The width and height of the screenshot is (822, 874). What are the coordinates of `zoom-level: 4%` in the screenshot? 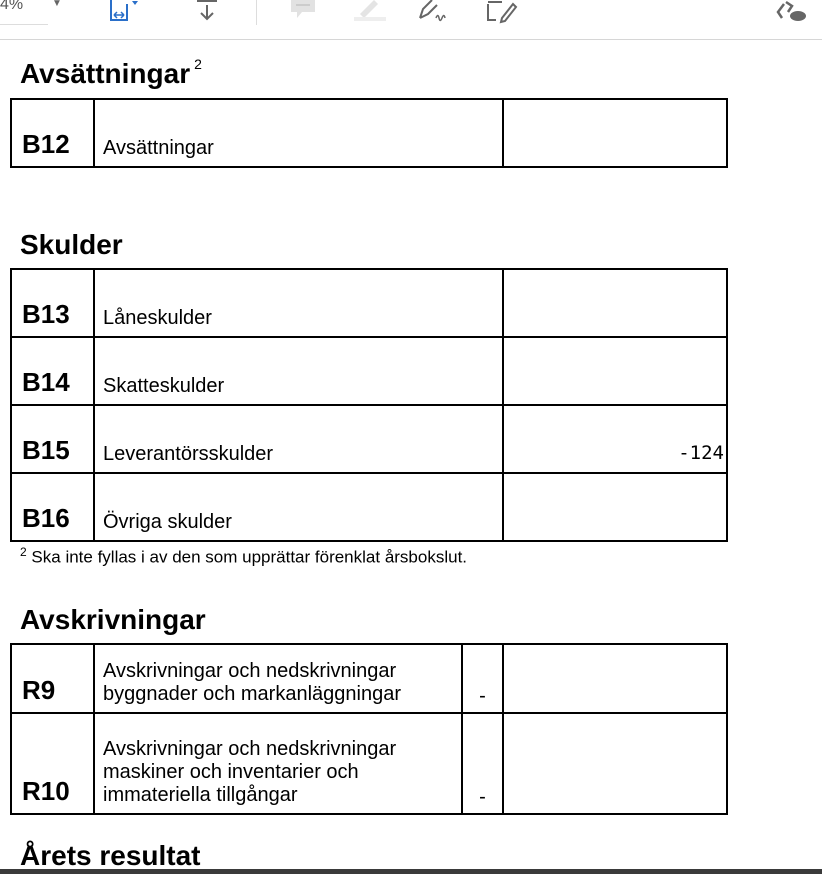 It's located at (12, 6).